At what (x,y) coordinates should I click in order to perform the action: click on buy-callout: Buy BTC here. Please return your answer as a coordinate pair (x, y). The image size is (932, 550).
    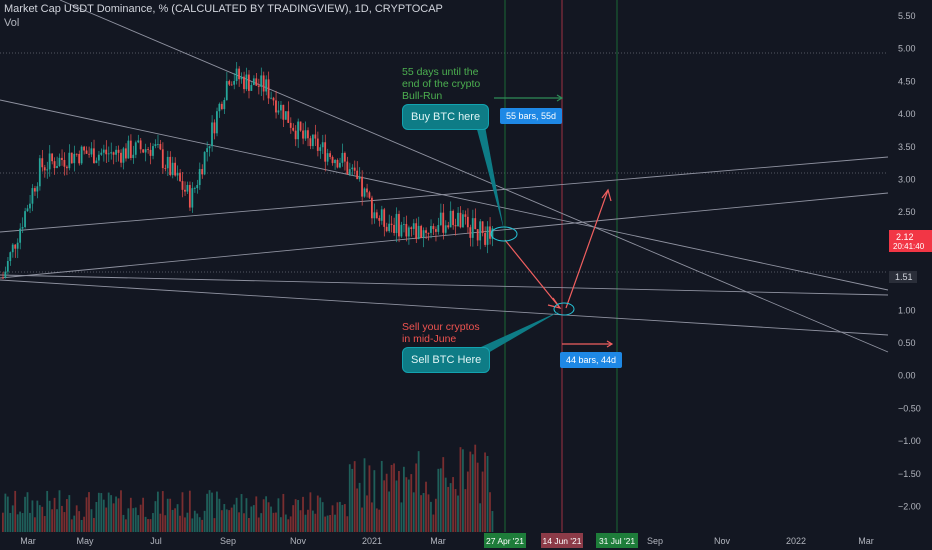
    Looking at the image, I should click on (446, 117).